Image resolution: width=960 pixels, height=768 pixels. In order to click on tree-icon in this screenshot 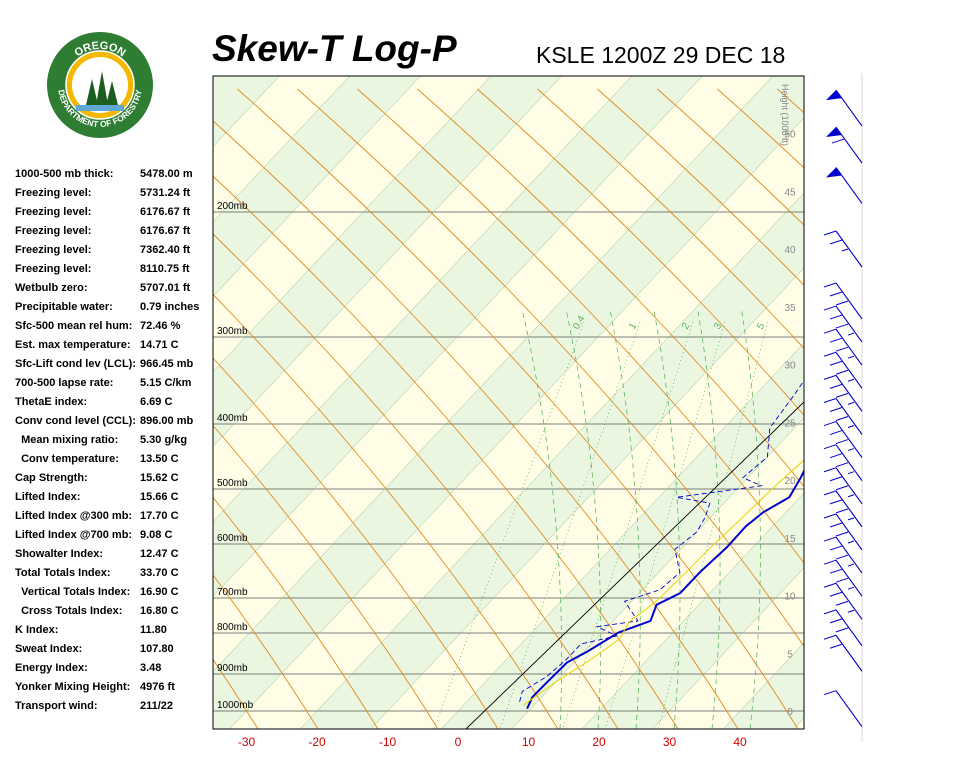, I will do `click(112, 93)`.